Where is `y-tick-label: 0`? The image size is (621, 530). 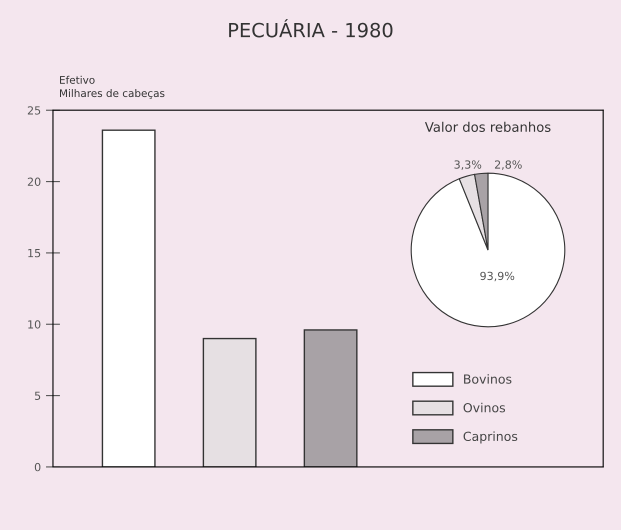 y-tick-label: 0 is located at coordinates (37, 467).